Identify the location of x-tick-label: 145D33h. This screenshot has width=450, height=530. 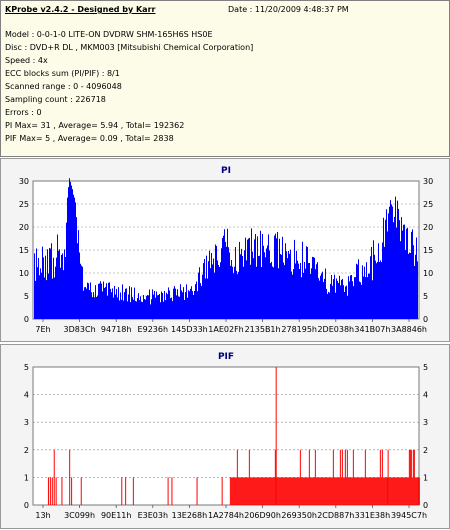
(189, 329).